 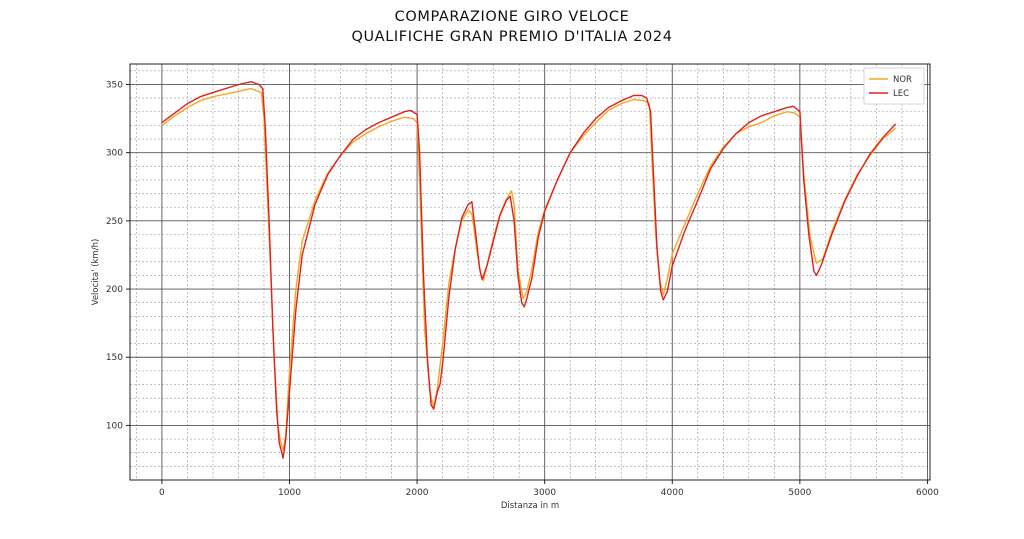 I want to click on x-axis-ticks: 0 1000 2000 3000 4000 5000 6000, so click(x=549, y=489).